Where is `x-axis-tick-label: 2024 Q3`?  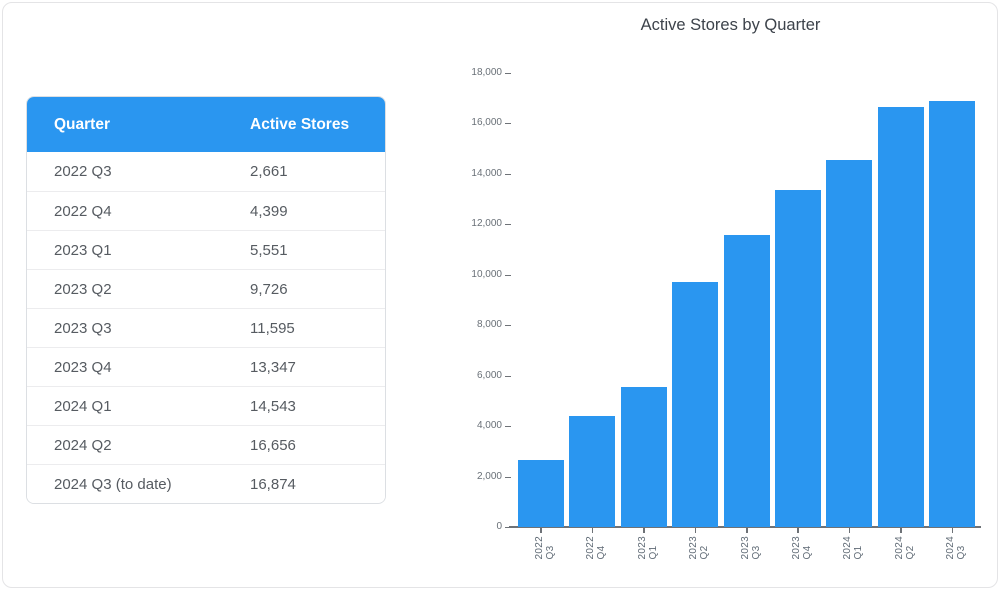 x-axis-tick-label: 2024 Q3 is located at coordinates (956, 548).